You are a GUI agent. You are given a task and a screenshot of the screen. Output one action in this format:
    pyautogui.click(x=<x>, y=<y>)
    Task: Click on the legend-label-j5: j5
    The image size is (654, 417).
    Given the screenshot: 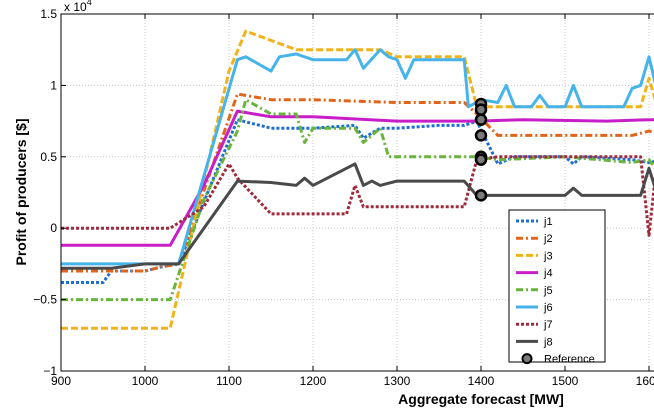 What is the action you would take?
    pyautogui.click(x=548, y=291)
    